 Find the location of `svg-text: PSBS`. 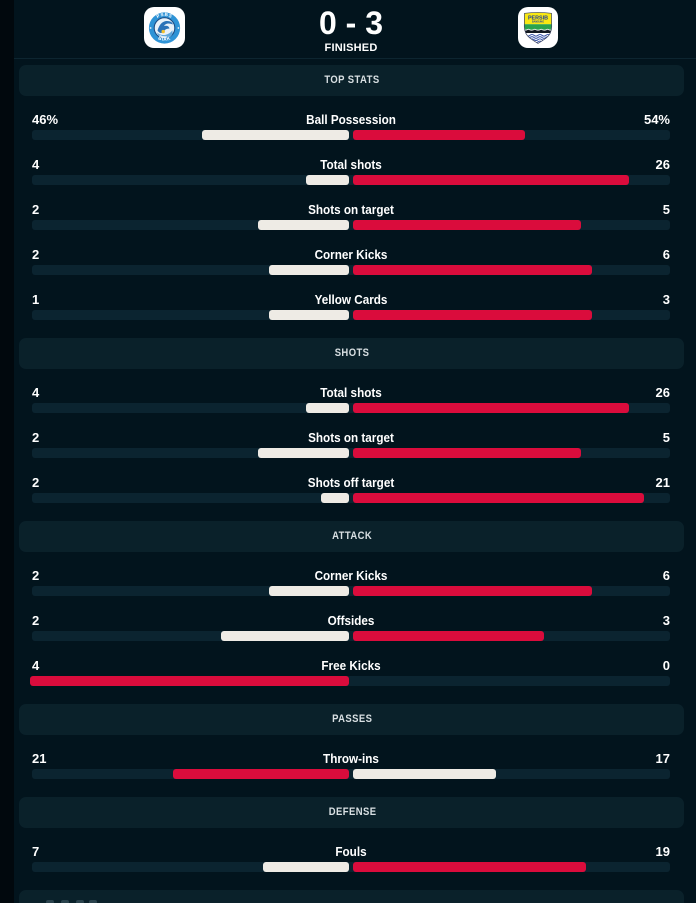

svg-text: PSBS is located at coordinates (165, 15).